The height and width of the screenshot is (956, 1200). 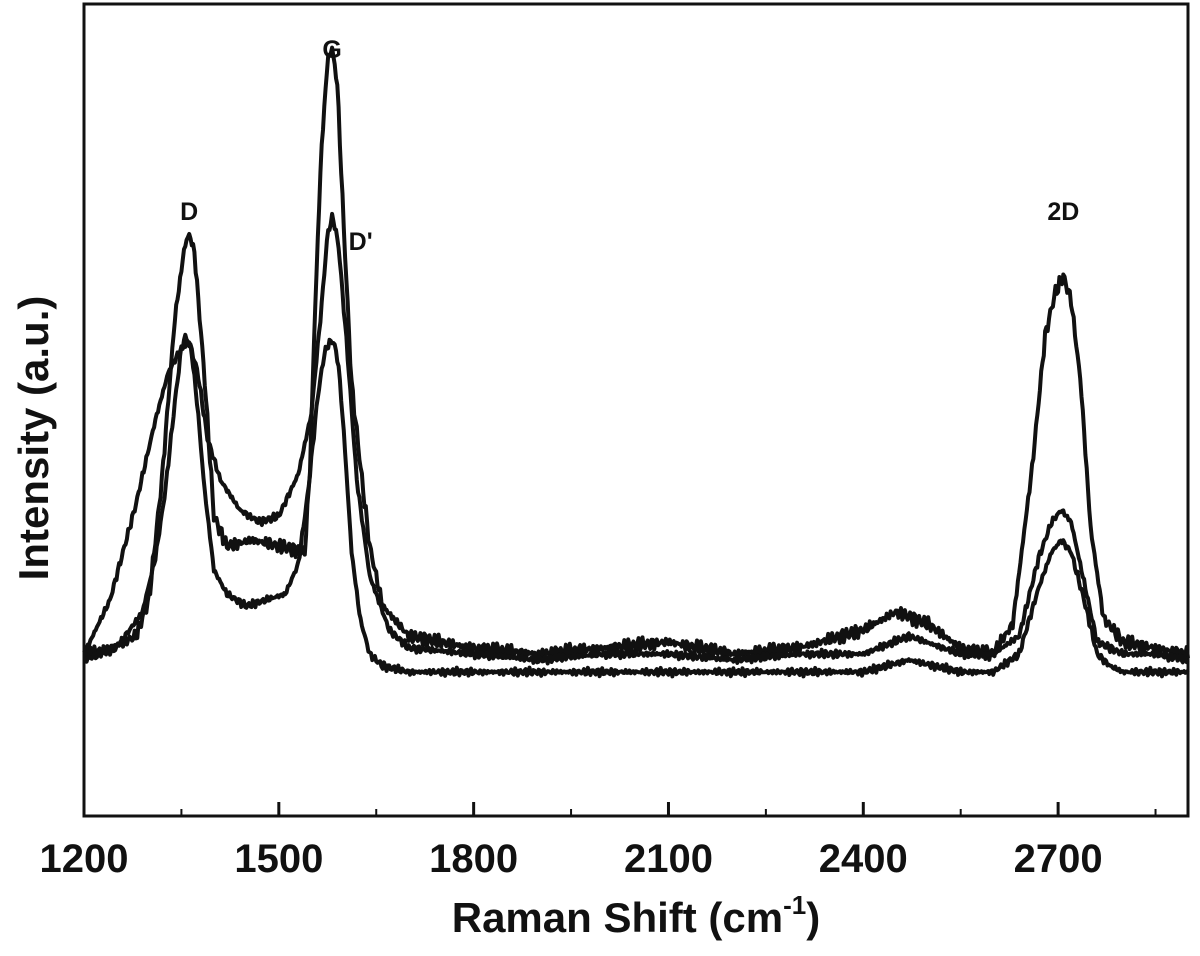 I want to click on x-tick-label: 1800, so click(x=473, y=859).